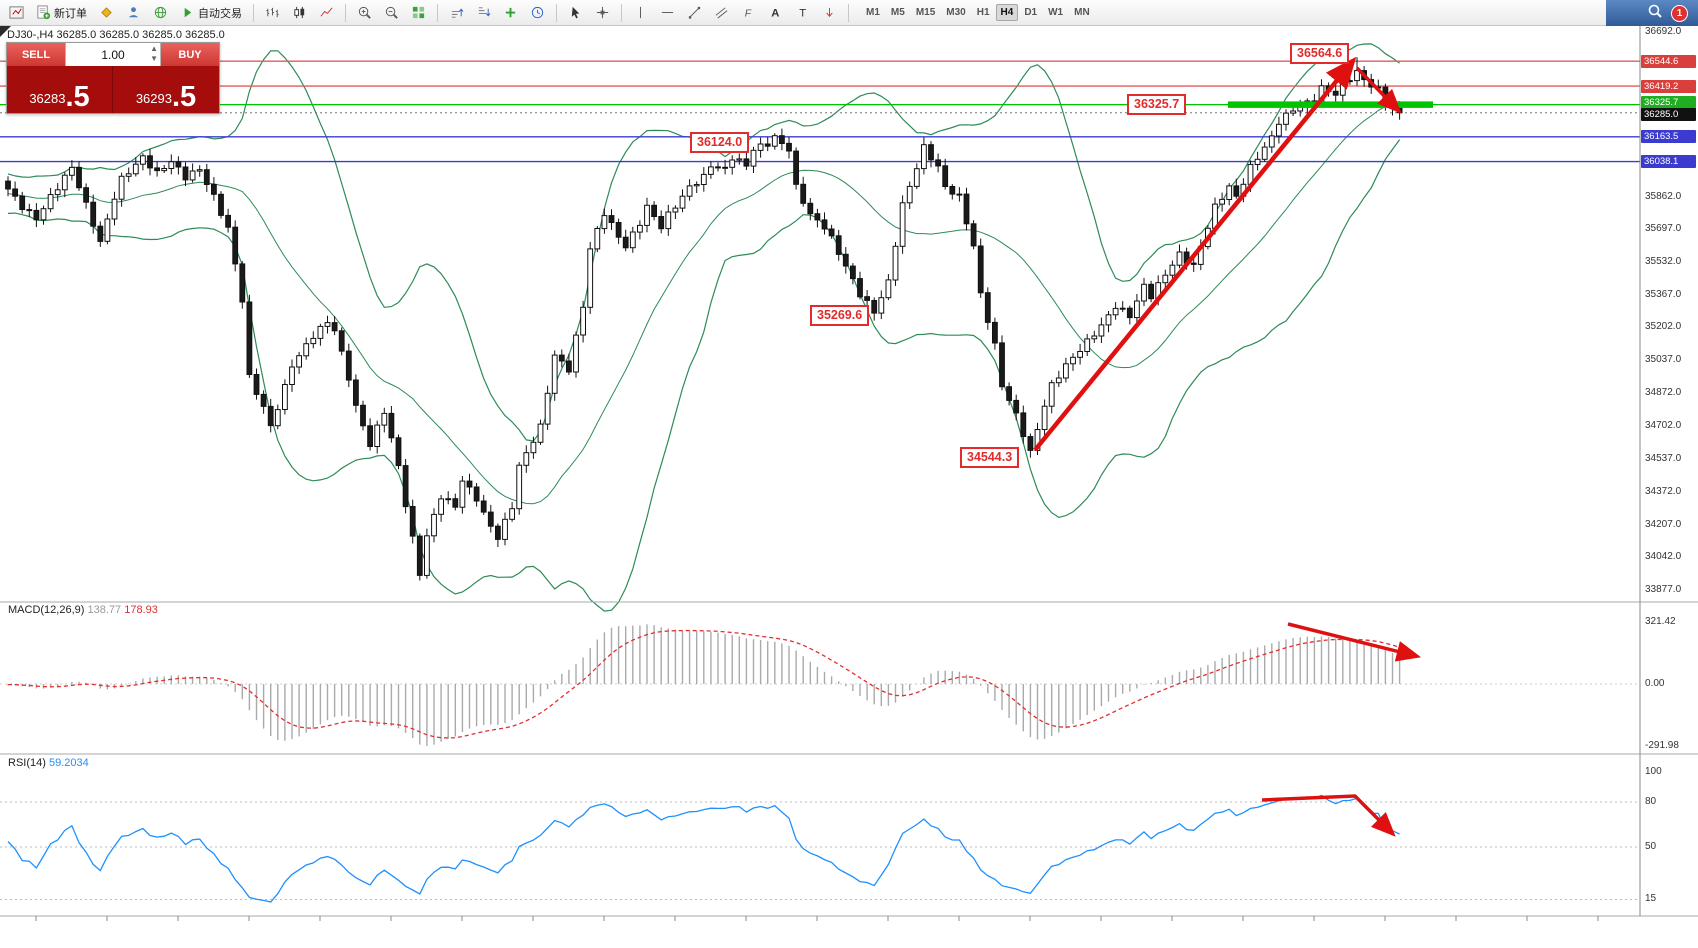 The height and width of the screenshot is (948, 1698). What do you see at coordinates (873, 12) in the screenshot?
I see `timeframe-m1-button: M1` at bounding box center [873, 12].